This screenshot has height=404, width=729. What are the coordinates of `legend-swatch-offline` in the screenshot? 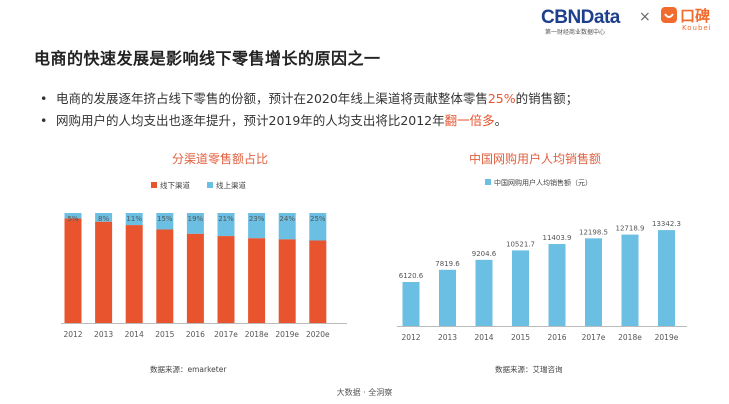 It's located at (154, 185).